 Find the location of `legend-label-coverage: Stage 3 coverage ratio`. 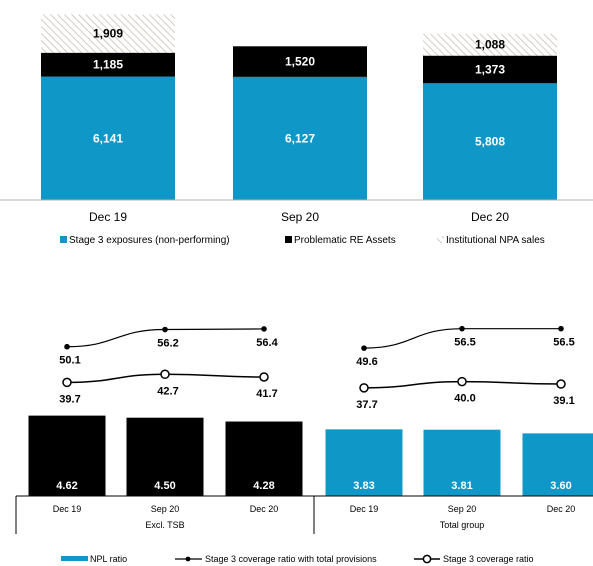

legend-label-coverage: Stage 3 coverage ratio is located at coordinates (488, 559).